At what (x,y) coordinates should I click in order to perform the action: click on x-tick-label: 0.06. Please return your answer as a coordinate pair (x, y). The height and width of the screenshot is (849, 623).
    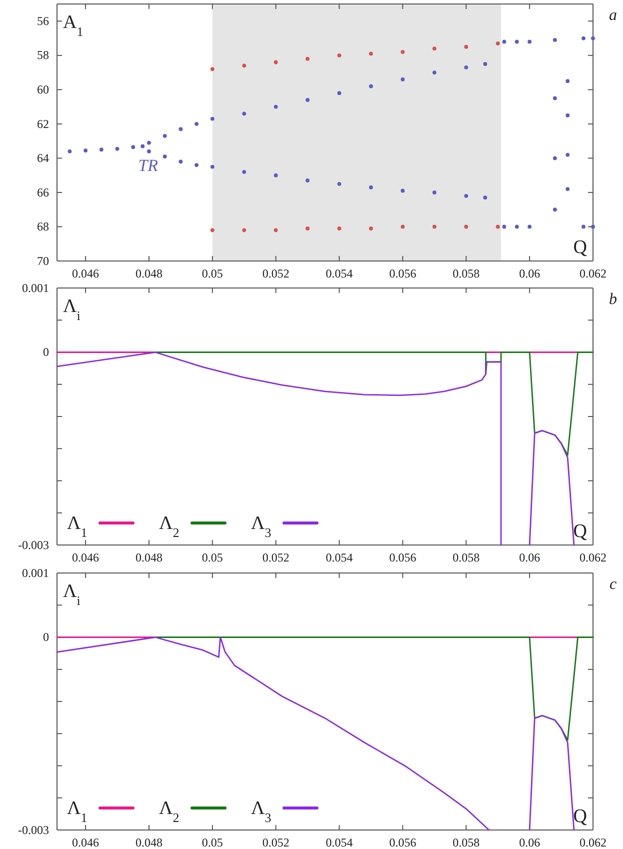
    Looking at the image, I should click on (529, 273).